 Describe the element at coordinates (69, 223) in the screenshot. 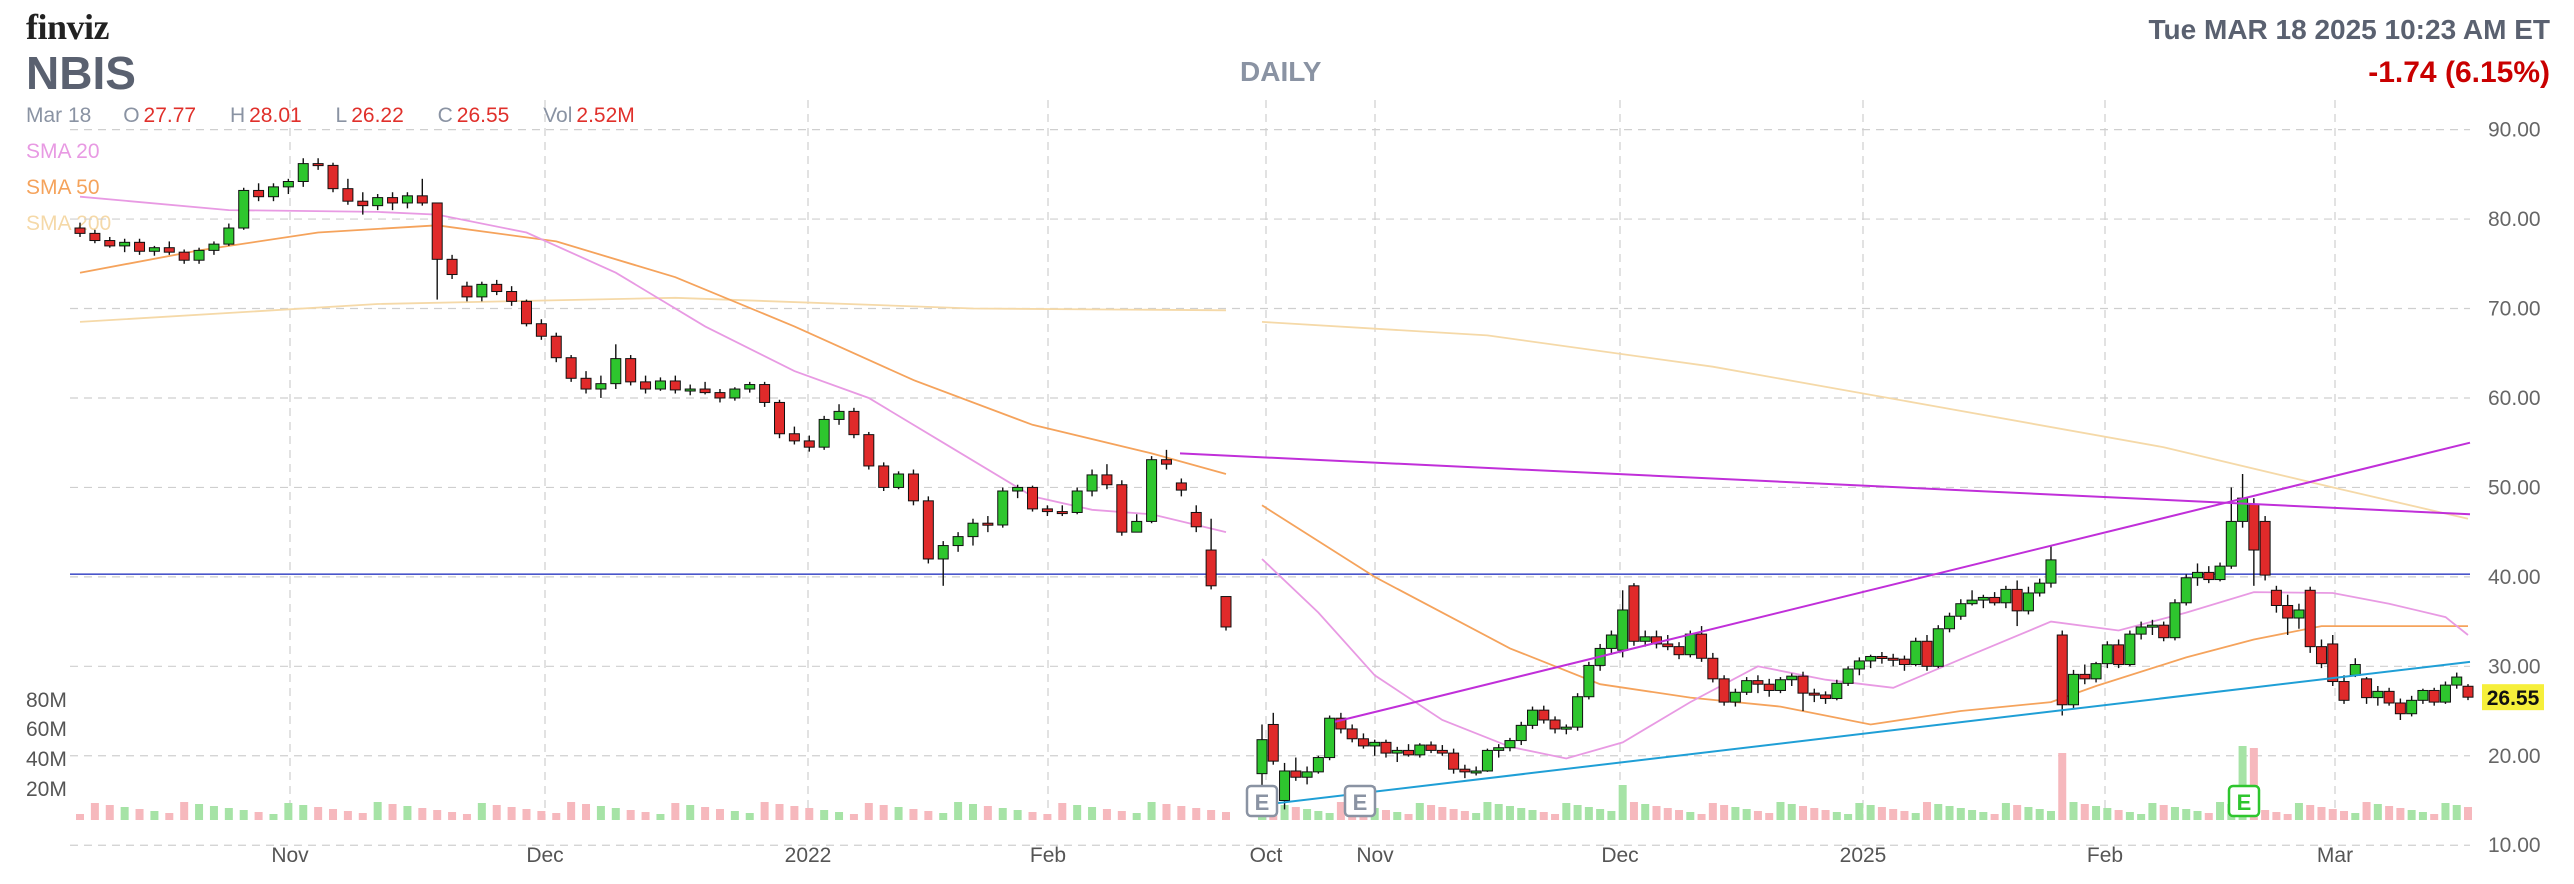

I see `sma200-legend: SMA 200` at that location.